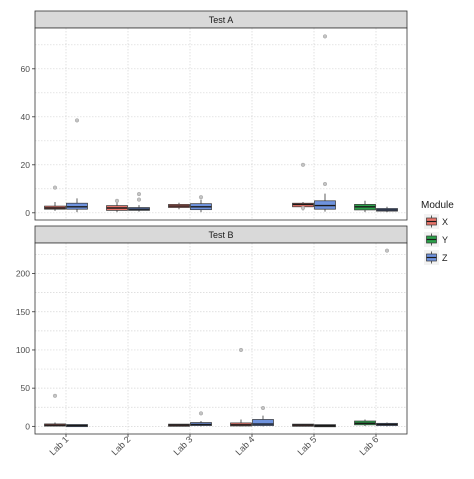  I want to click on box, so click(263, 422).